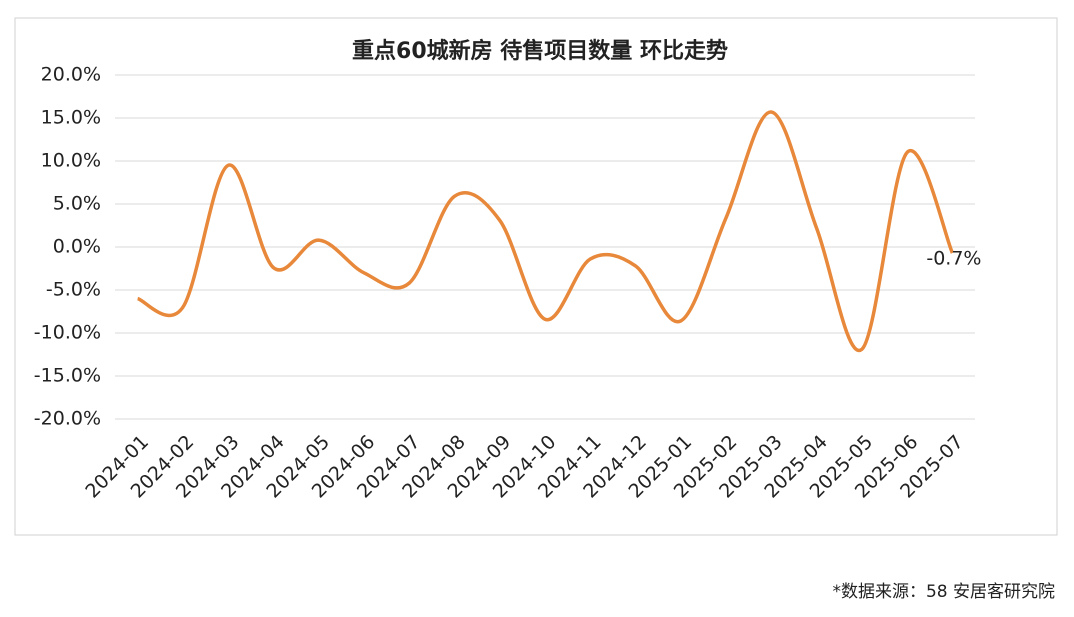 Image resolution: width=1074 pixels, height=617 pixels. What do you see at coordinates (71, 118) in the screenshot?
I see `y-tick-label: 15.0%` at bounding box center [71, 118].